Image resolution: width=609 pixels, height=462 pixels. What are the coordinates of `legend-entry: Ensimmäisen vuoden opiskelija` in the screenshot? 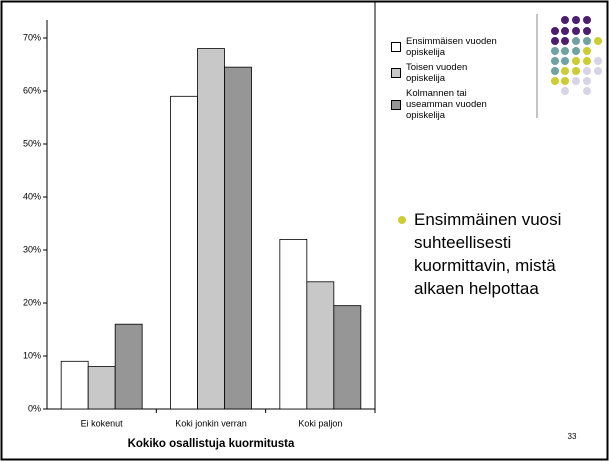 It's located at (453, 47).